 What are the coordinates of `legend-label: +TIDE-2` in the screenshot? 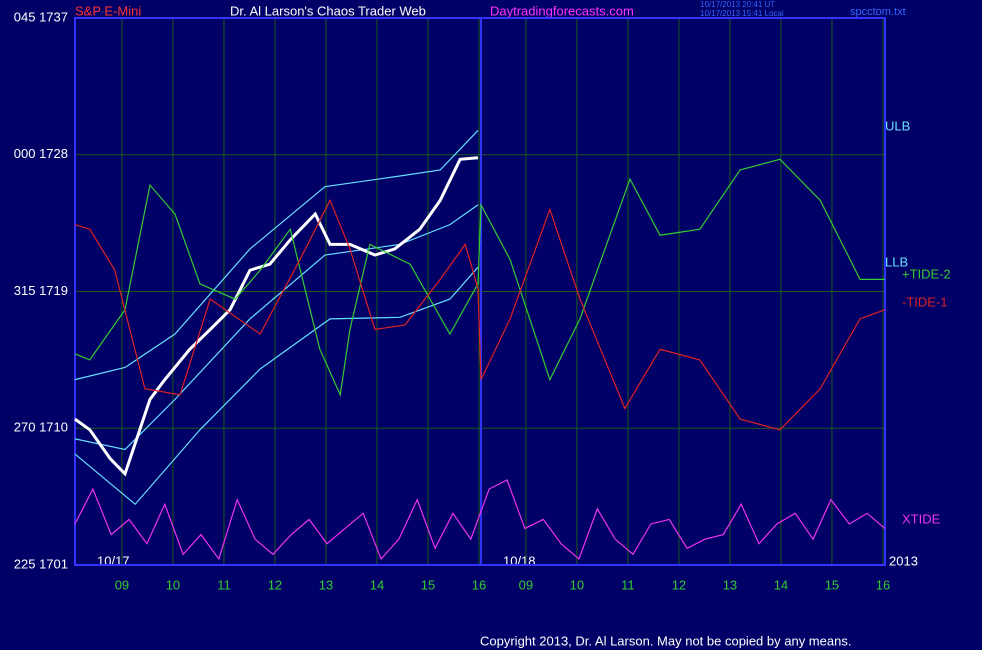 It's located at (926, 273).